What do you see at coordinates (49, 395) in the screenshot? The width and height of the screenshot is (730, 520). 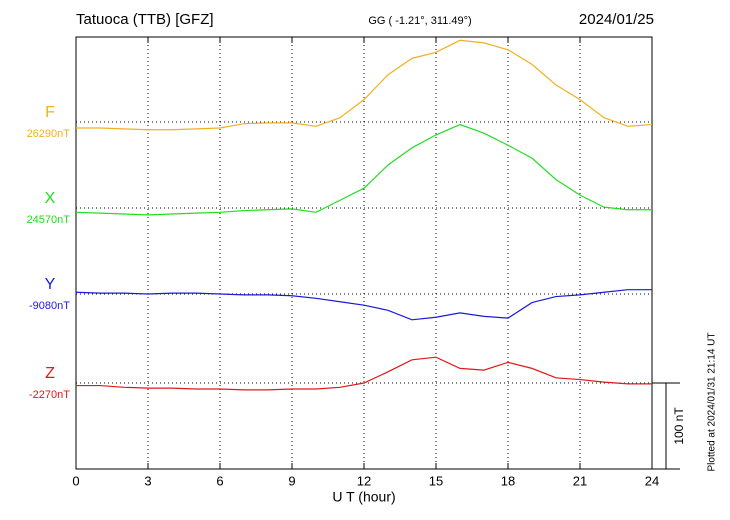 I see `baseline-label: -2270nT` at bounding box center [49, 395].